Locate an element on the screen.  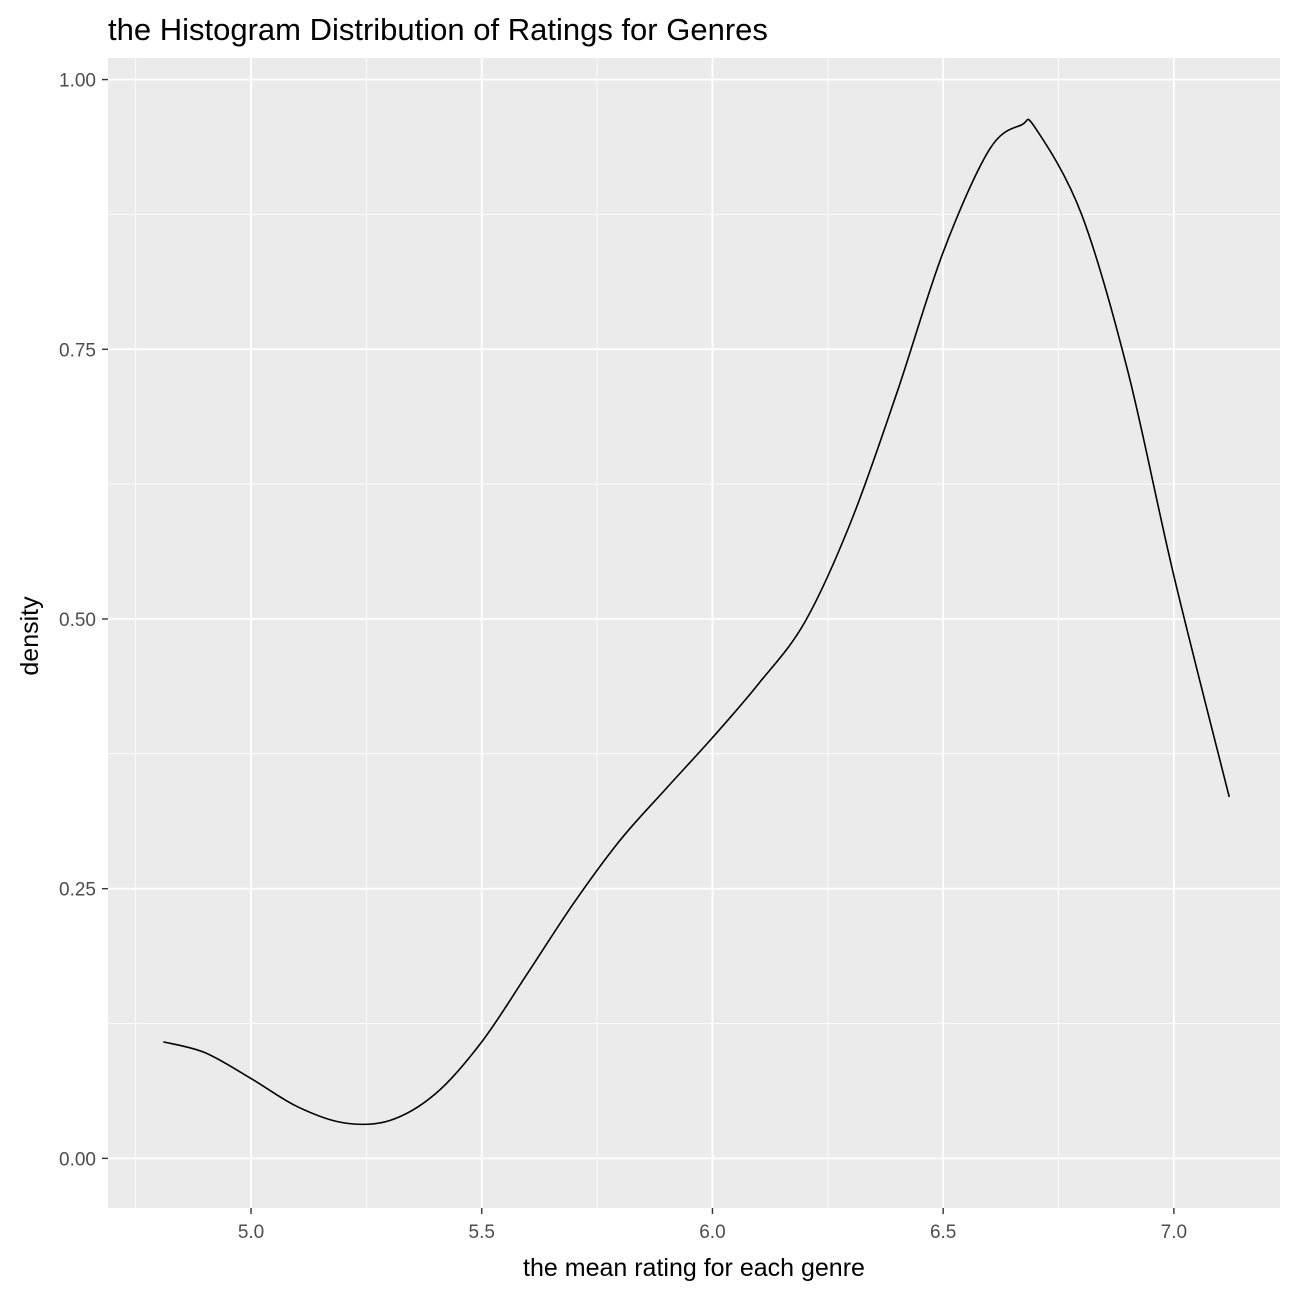
y-axis-title: density is located at coordinates (30, 636).